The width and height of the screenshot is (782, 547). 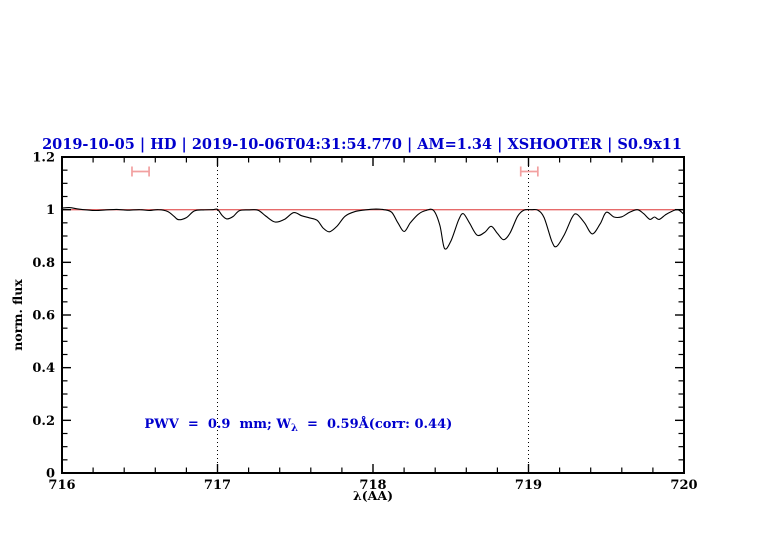 What do you see at coordinates (373, 495) in the screenshot?
I see `x-axis-label: λ(AA)` at bounding box center [373, 495].